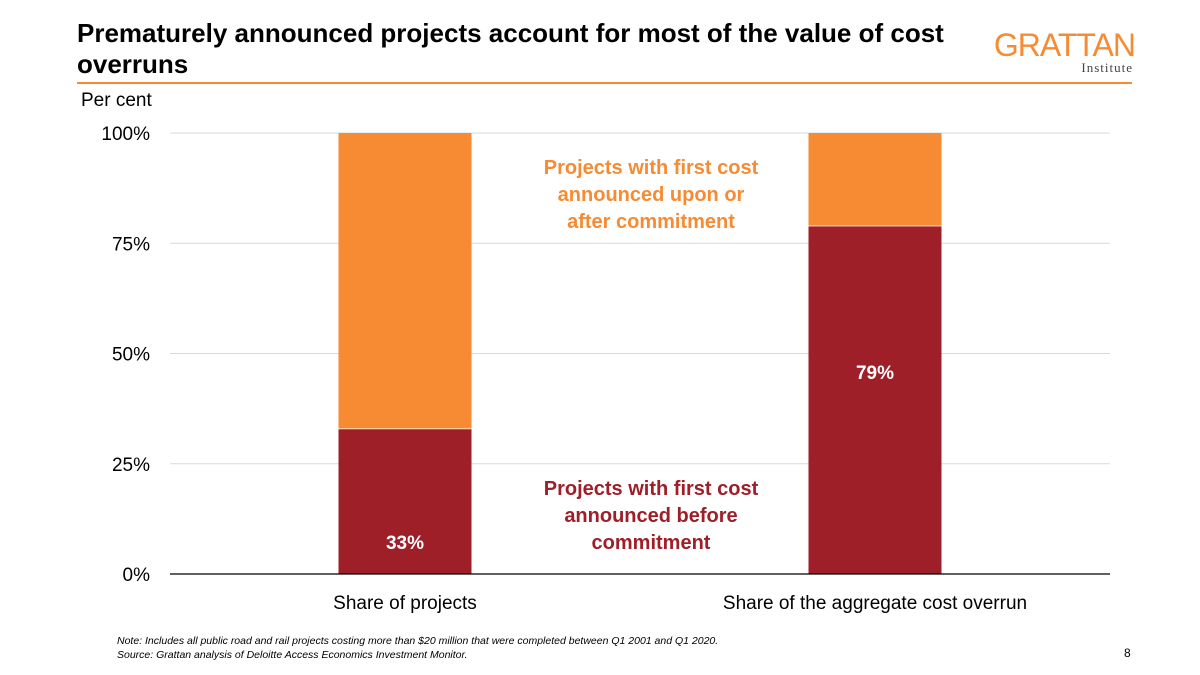 This screenshot has width=1200, height=675. What do you see at coordinates (651, 222) in the screenshot?
I see `series-label: after commitment` at bounding box center [651, 222].